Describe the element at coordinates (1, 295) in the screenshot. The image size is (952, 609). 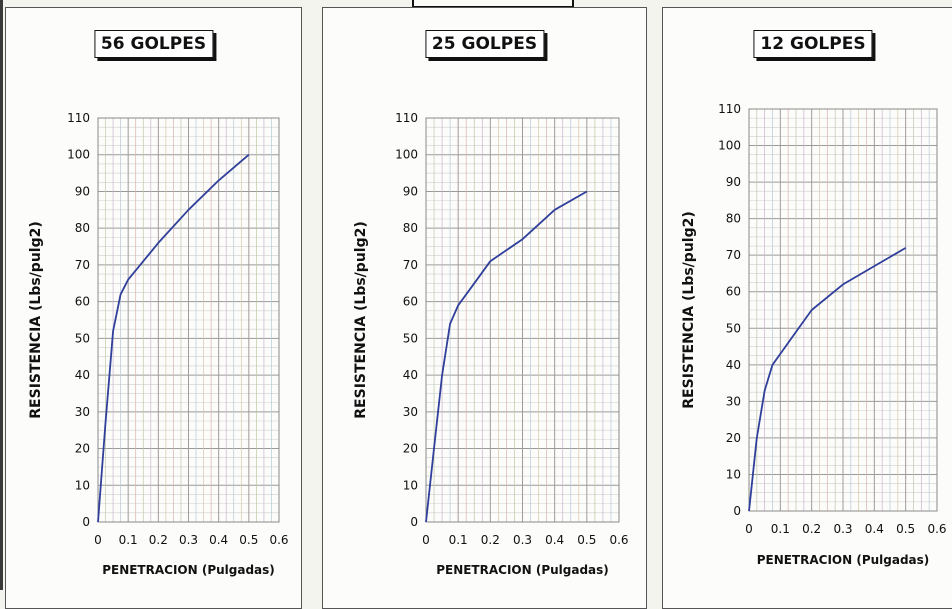
I see `scan-edge` at that location.